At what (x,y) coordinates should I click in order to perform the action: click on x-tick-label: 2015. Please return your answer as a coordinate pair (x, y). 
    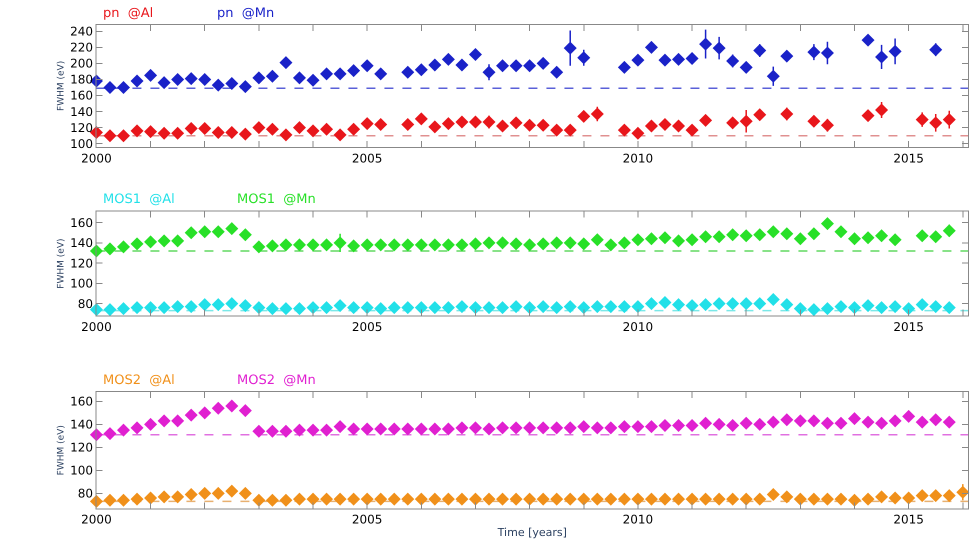
    Looking at the image, I should click on (908, 158).